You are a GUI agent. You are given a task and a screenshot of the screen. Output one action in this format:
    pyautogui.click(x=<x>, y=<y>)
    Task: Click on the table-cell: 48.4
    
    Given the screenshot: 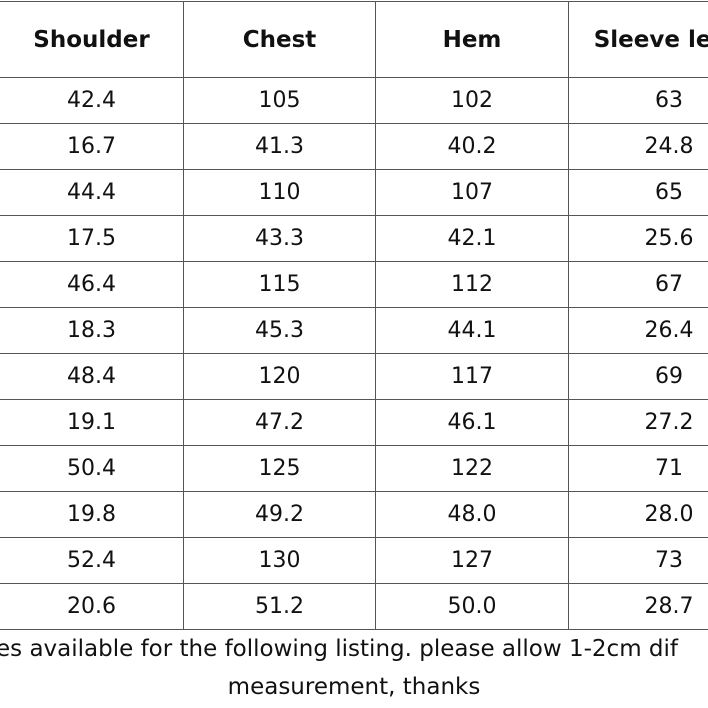 What is the action you would take?
    pyautogui.click(x=92, y=376)
    